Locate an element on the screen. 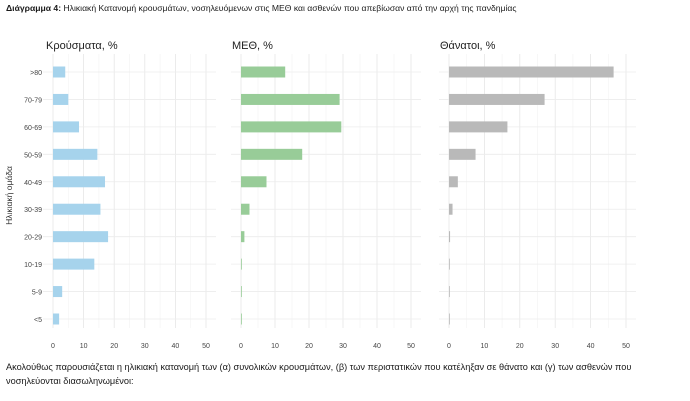  panel-2-x-tick-label: 30 is located at coordinates (343, 346).